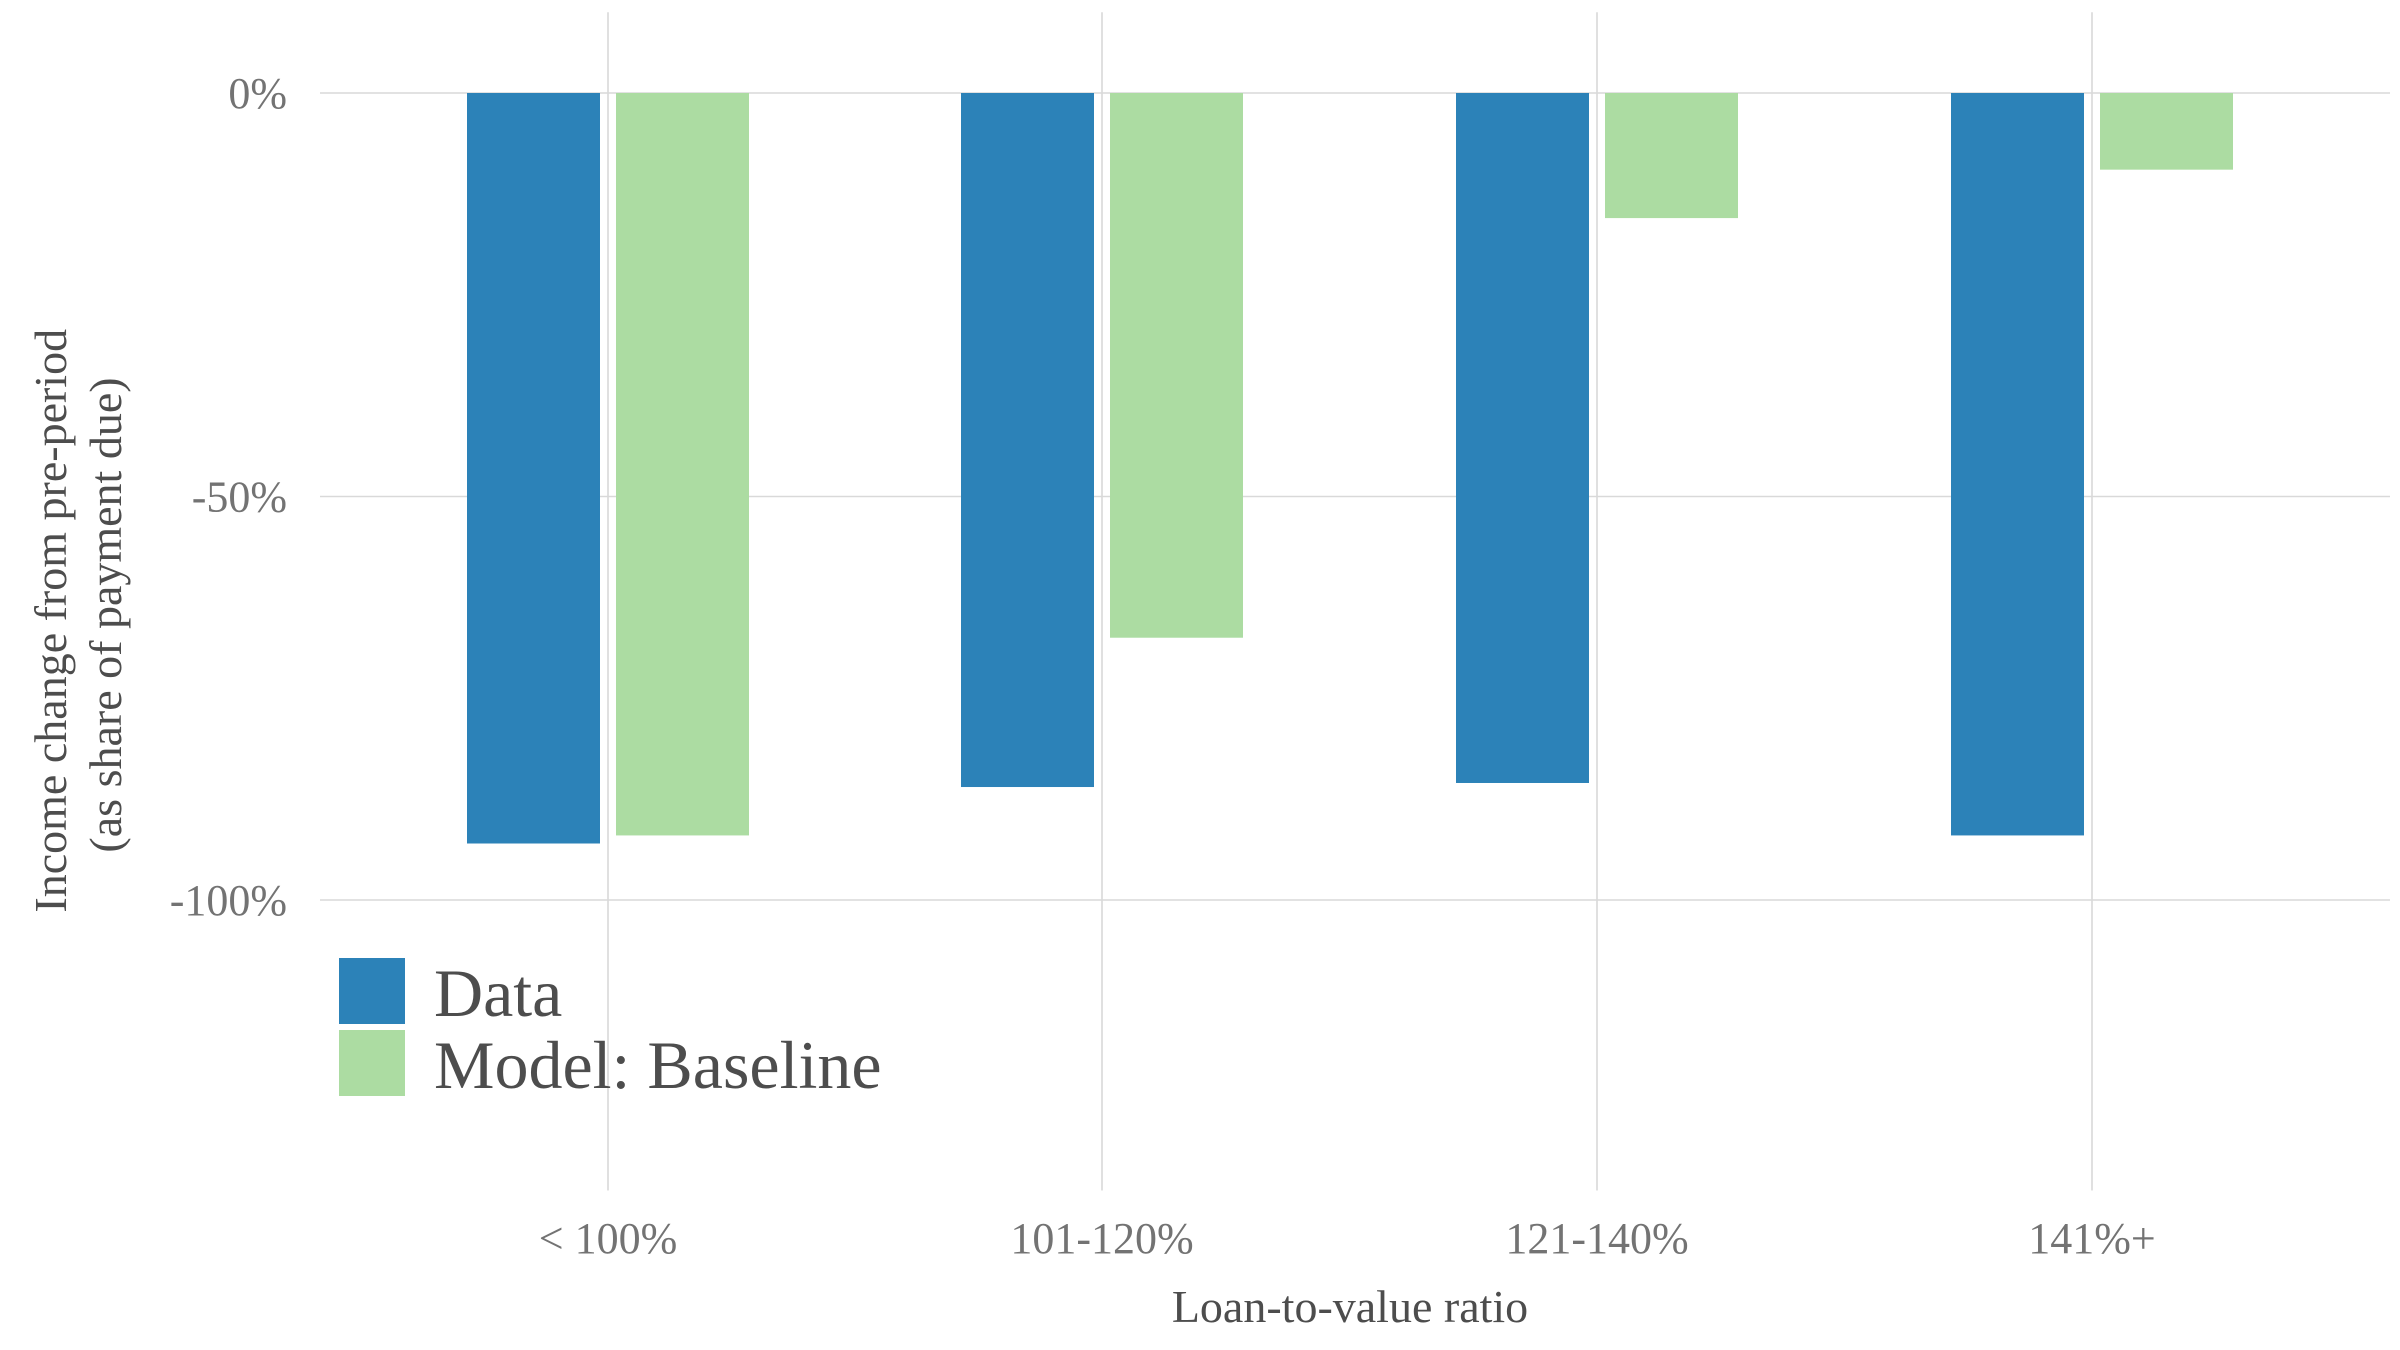 The width and height of the screenshot is (2400, 1350). Describe the element at coordinates (105, 614) in the screenshot. I see `y-axis-title-line-2: (as share of payment due)` at that location.